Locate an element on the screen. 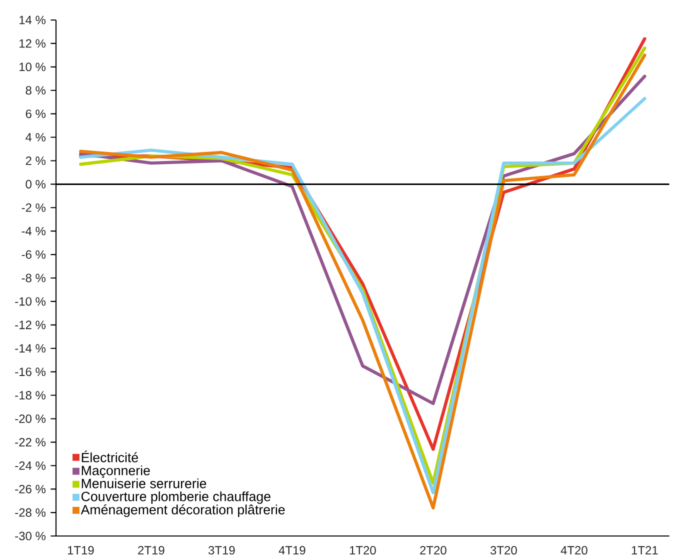  y-tick-label: -4 % is located at coordinates (34, 231).